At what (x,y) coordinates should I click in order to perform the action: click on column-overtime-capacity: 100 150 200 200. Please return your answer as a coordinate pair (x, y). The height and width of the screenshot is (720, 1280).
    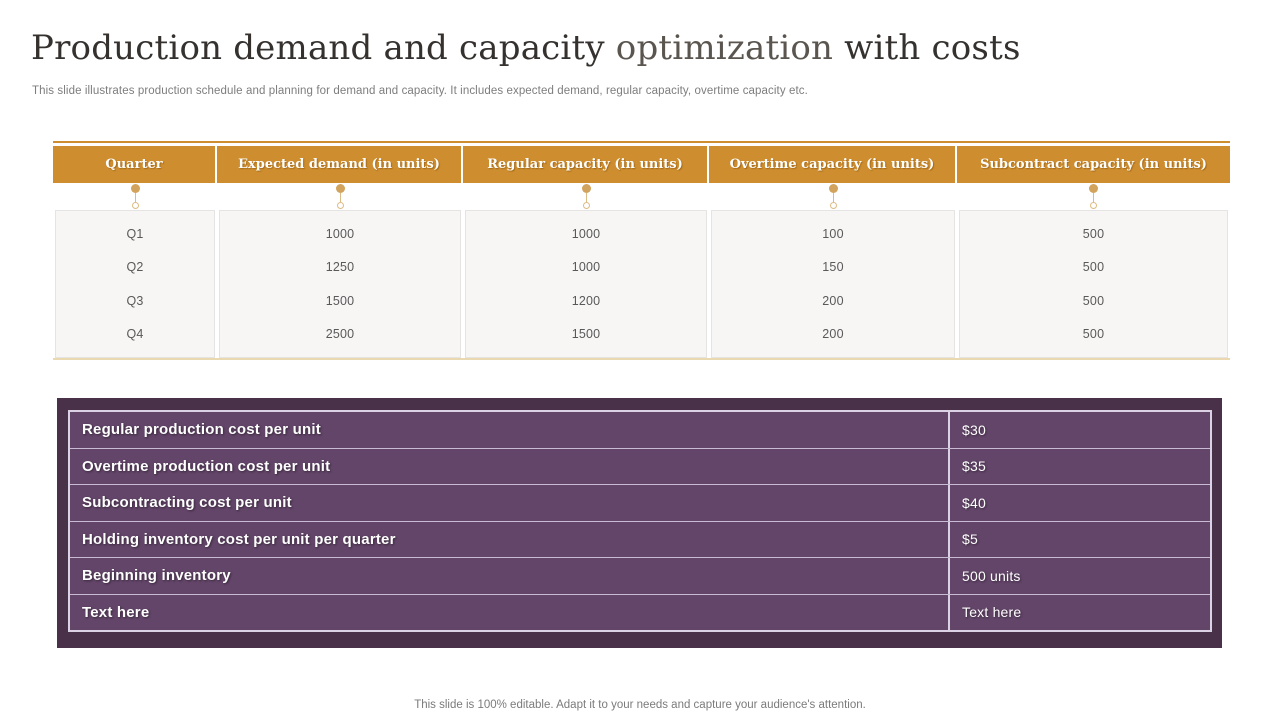
    Looking at the image, I should click on (833, 284).